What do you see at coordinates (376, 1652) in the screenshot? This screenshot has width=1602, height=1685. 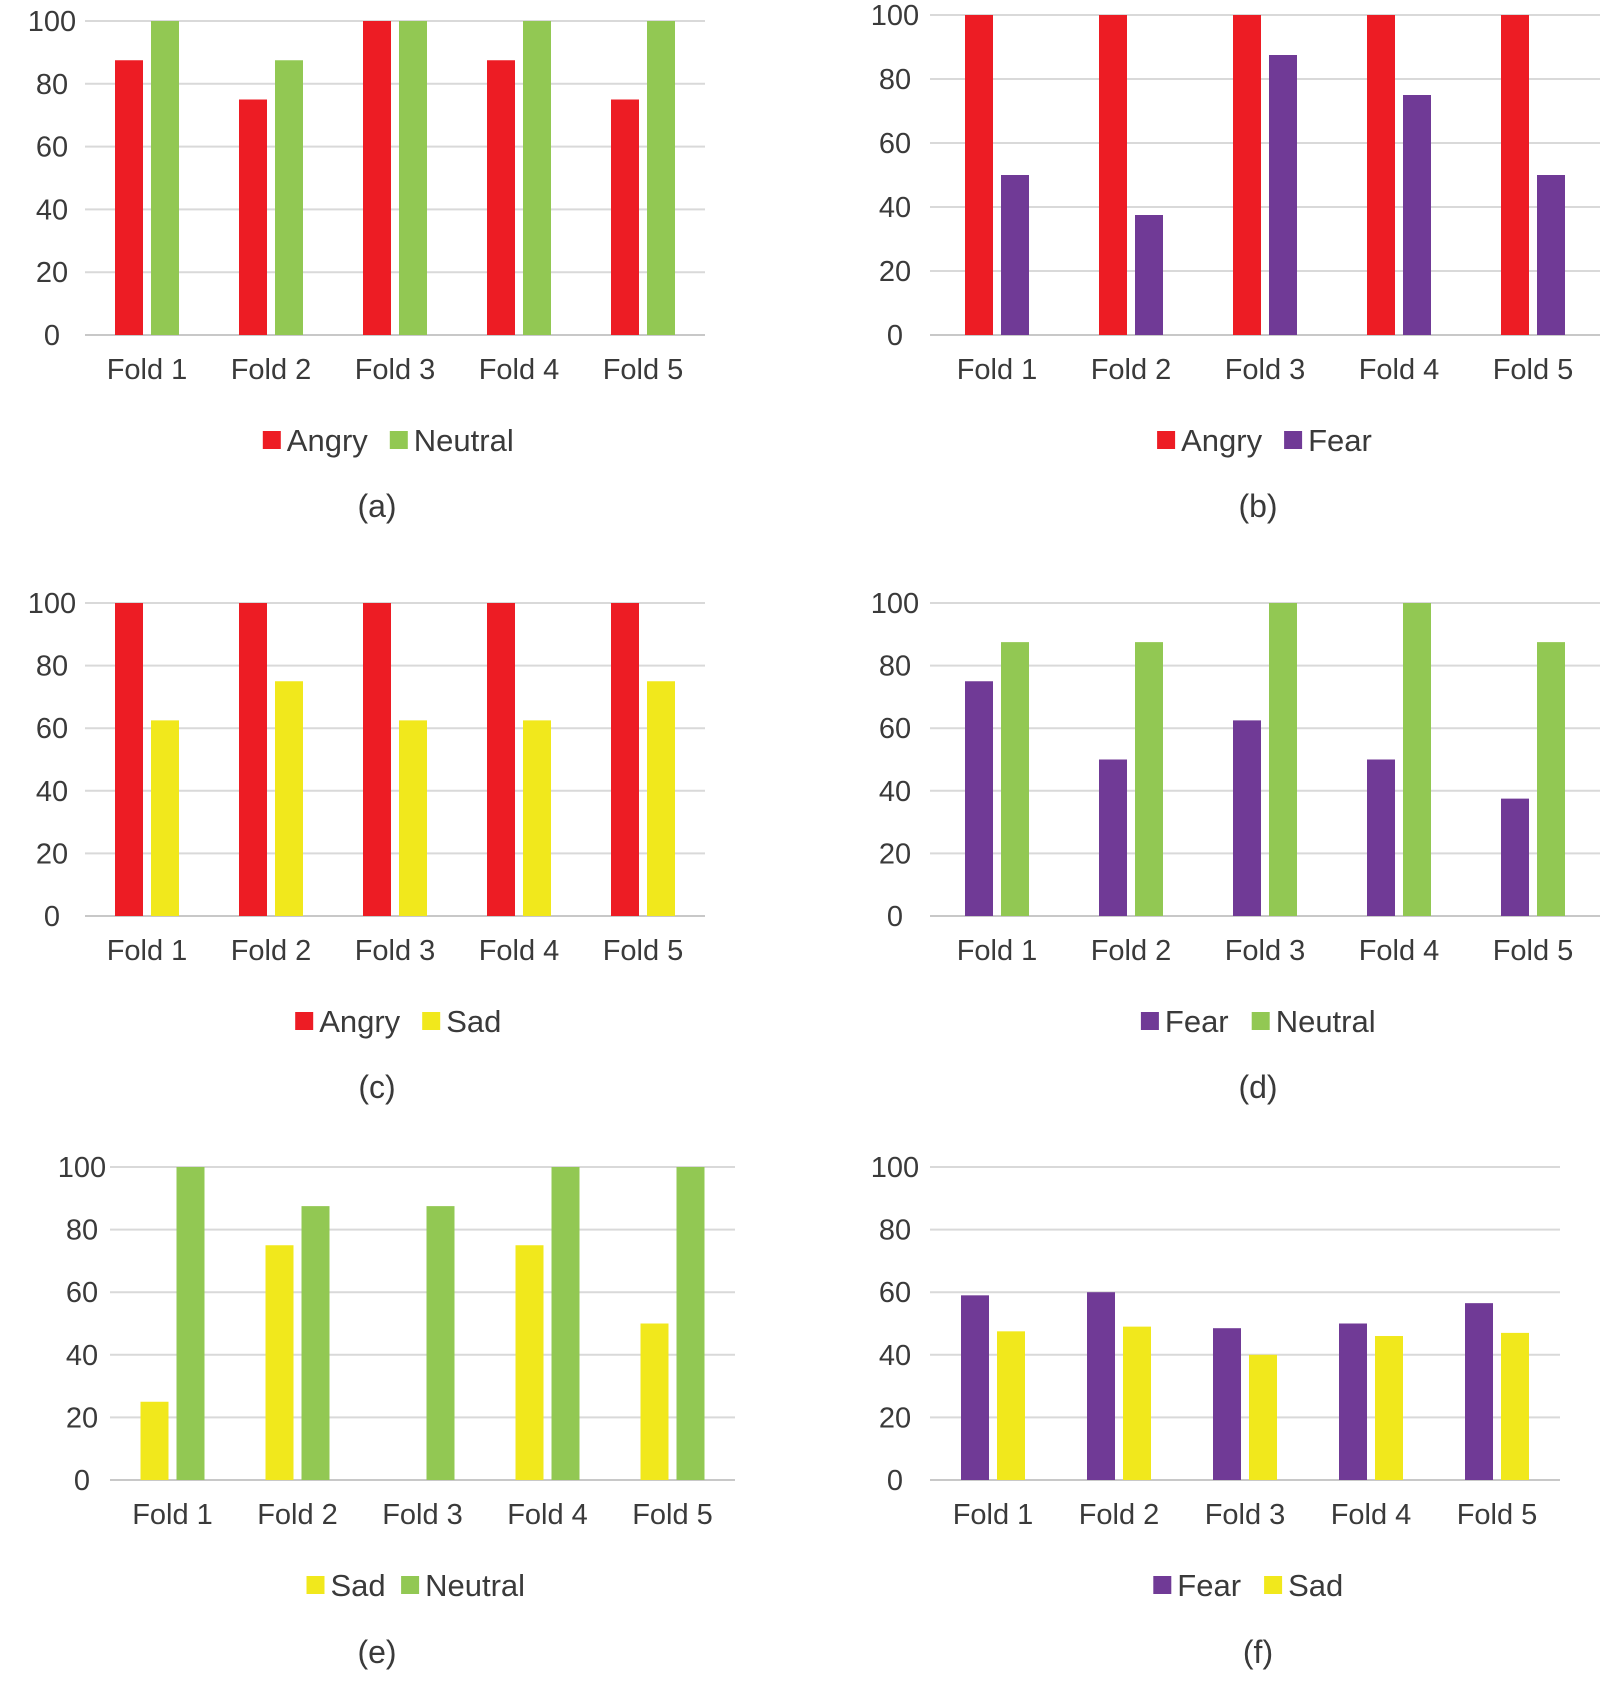 I see `panel-caption: (e)` at bounding box center [376, 1652].